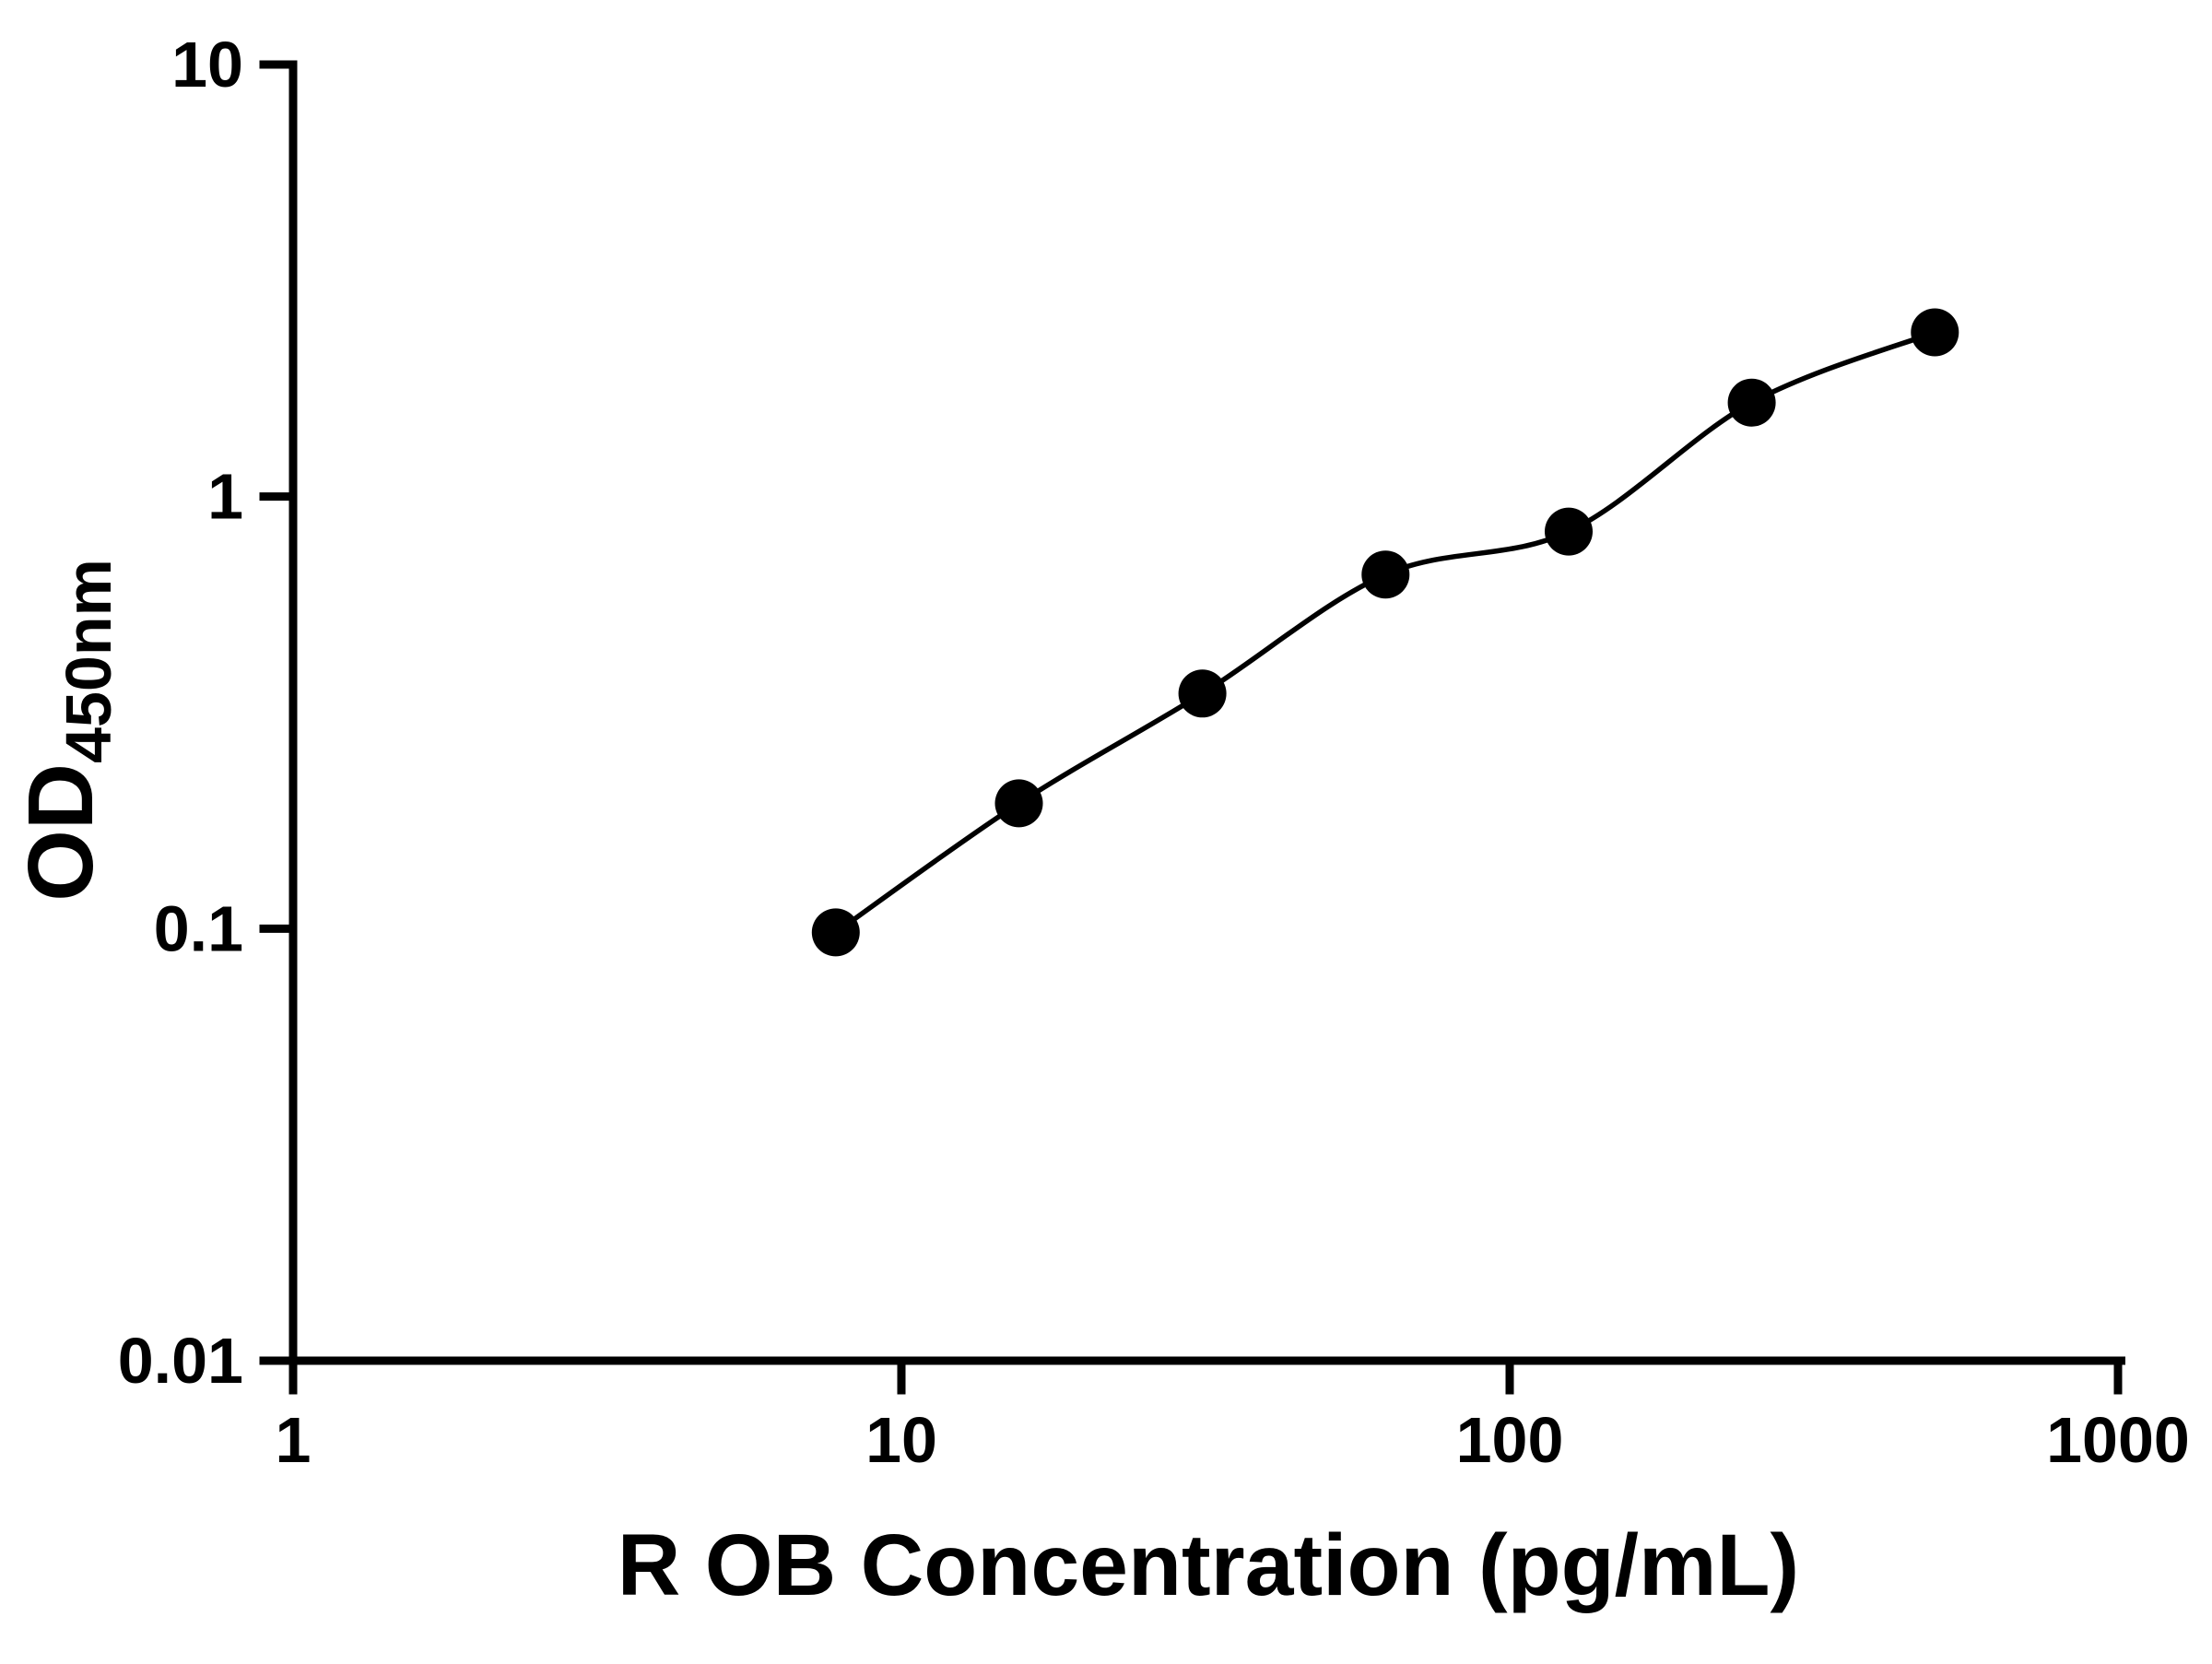 This screenshot has height=1664, width=2212. What do you see at coordinates (294, 1440) in the screenshot?
I see `x-tick-label: 1` at bounding box center [294, 1440].